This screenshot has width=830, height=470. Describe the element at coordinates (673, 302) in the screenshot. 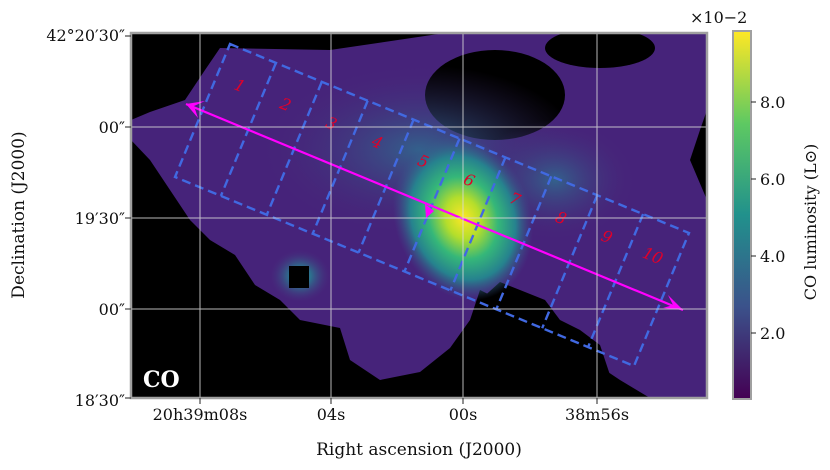

I see `arrow-head-end` at that location.